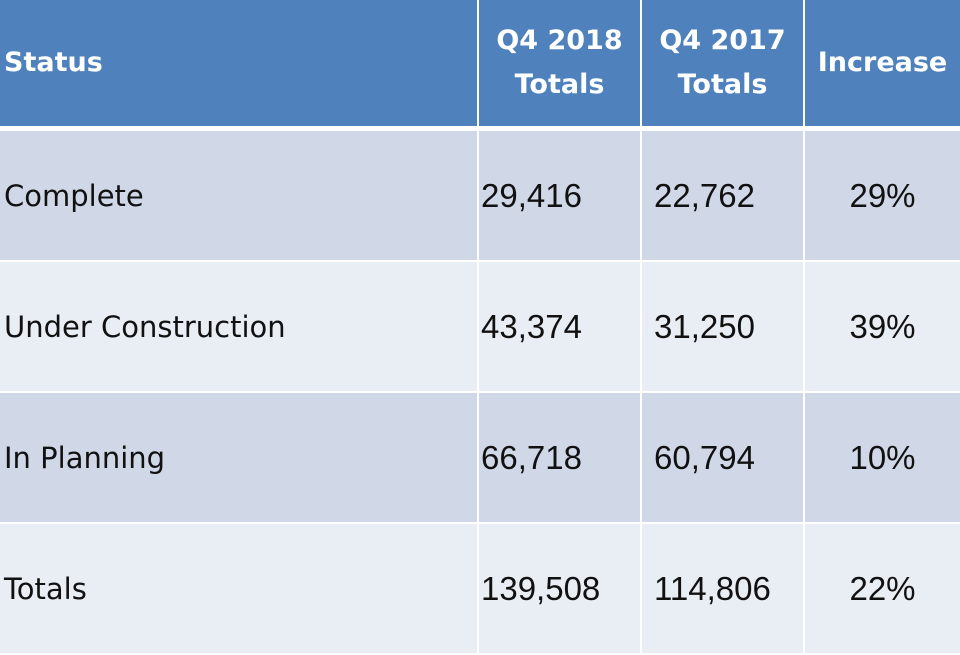 This screenshot has height=655, width=960. I want to click on cell-q4-2018: 43,374, so click(560, 327).